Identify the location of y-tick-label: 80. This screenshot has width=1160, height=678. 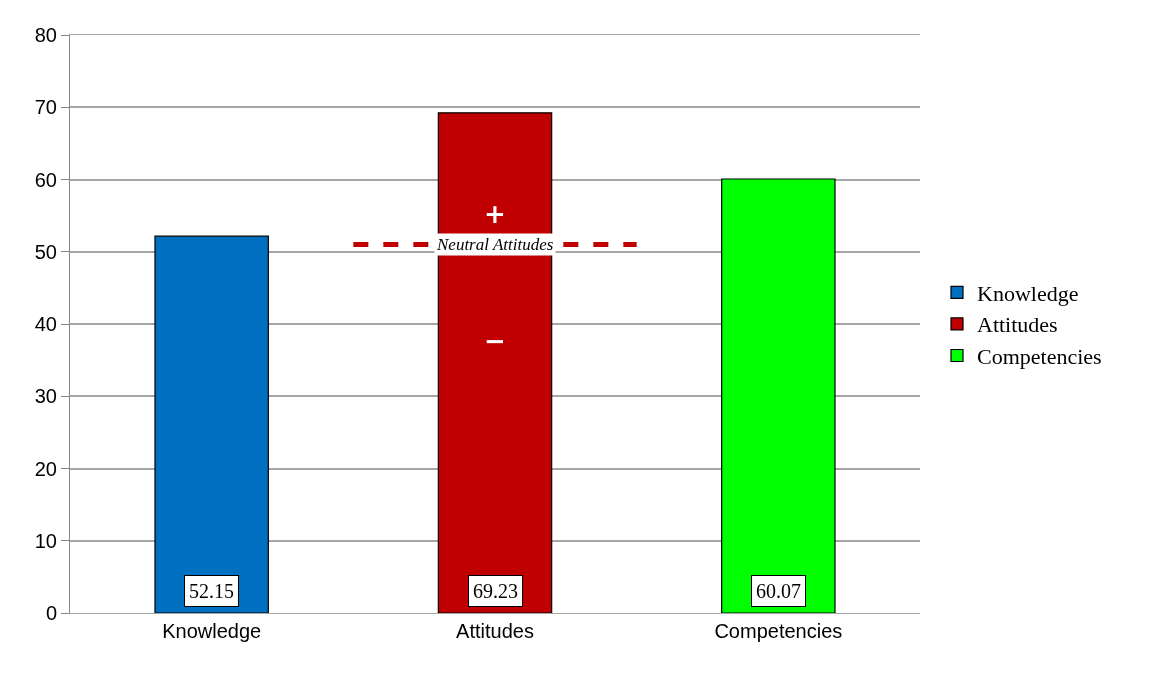
(45, 35).